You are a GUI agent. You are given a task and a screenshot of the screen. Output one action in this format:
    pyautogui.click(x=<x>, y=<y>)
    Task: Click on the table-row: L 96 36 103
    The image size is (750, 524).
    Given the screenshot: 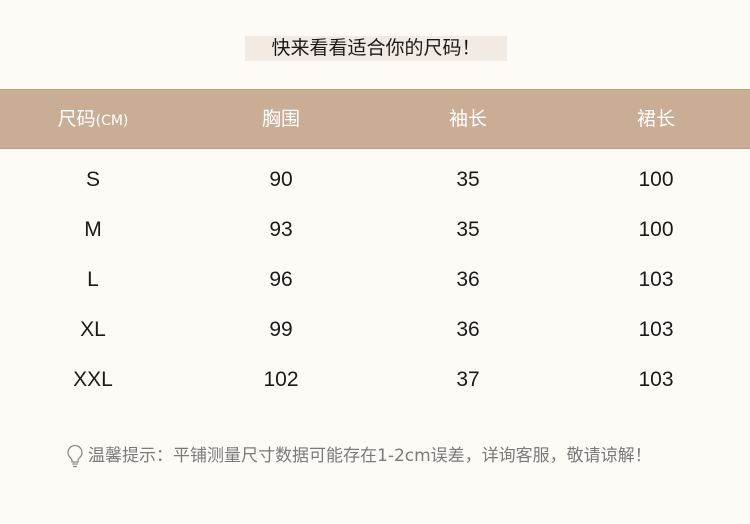 What is the action you would take?
    pyautogui.click(x=375, y=280)
    